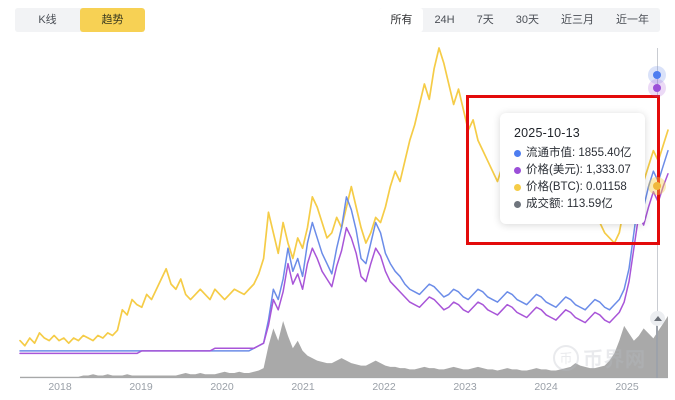 The width and height of the screenshot is (675, 400). What do you see at coordinates (579, 153) in the screenshot?
I see `tooltip-text-market-cap: 流通市值: 1855.40亿` at bounding box center [579, 153].